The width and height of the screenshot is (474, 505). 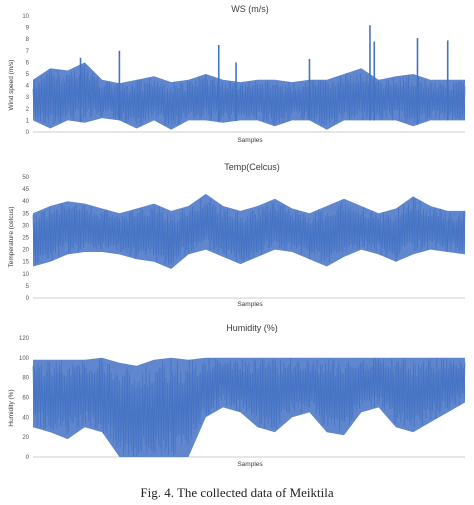 What do you see at coordinates (24, 359) in the screenshot?
I see `y-tick-label: 100` at bounding box center [24, 359].